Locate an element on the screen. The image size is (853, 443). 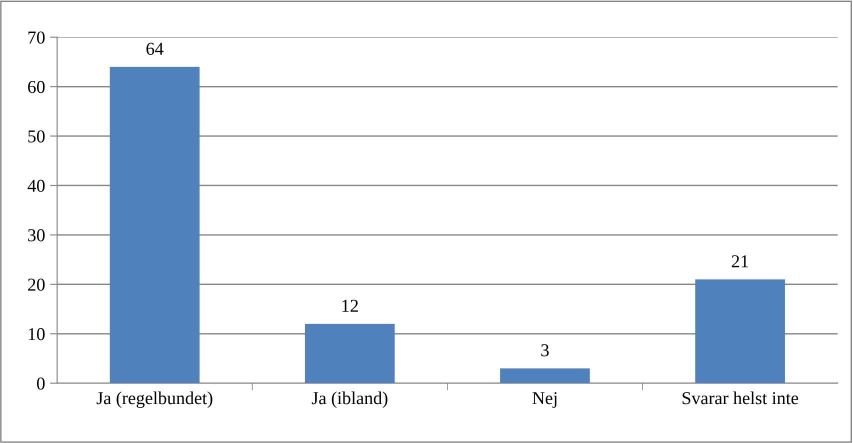
data-label: 64 is located at coordinates (155, 48).